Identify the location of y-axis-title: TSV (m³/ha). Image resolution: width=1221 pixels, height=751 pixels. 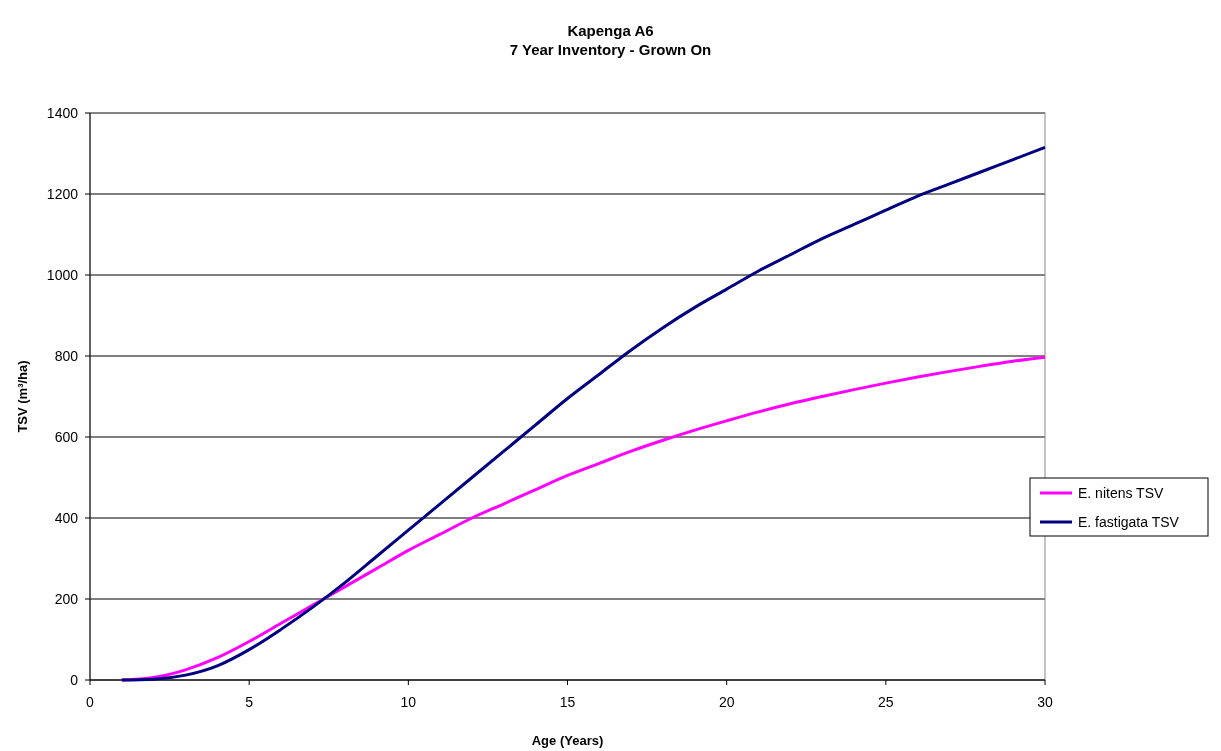
(22, 396).